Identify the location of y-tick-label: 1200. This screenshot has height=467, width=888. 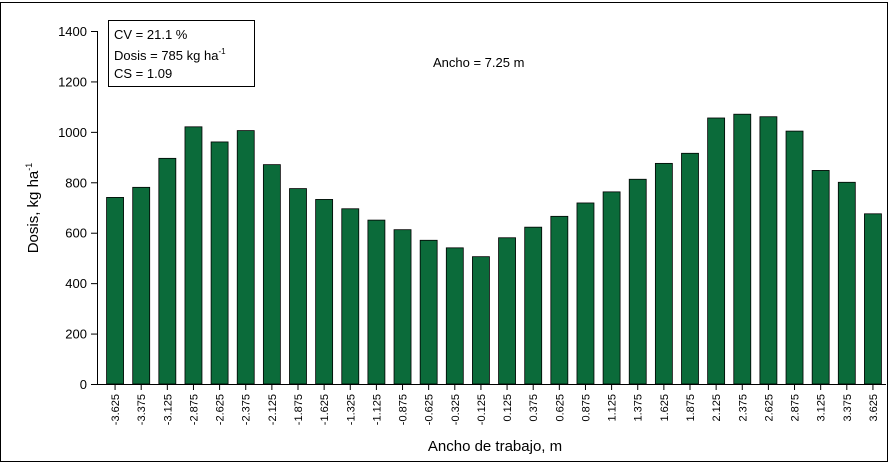
(72, 81).